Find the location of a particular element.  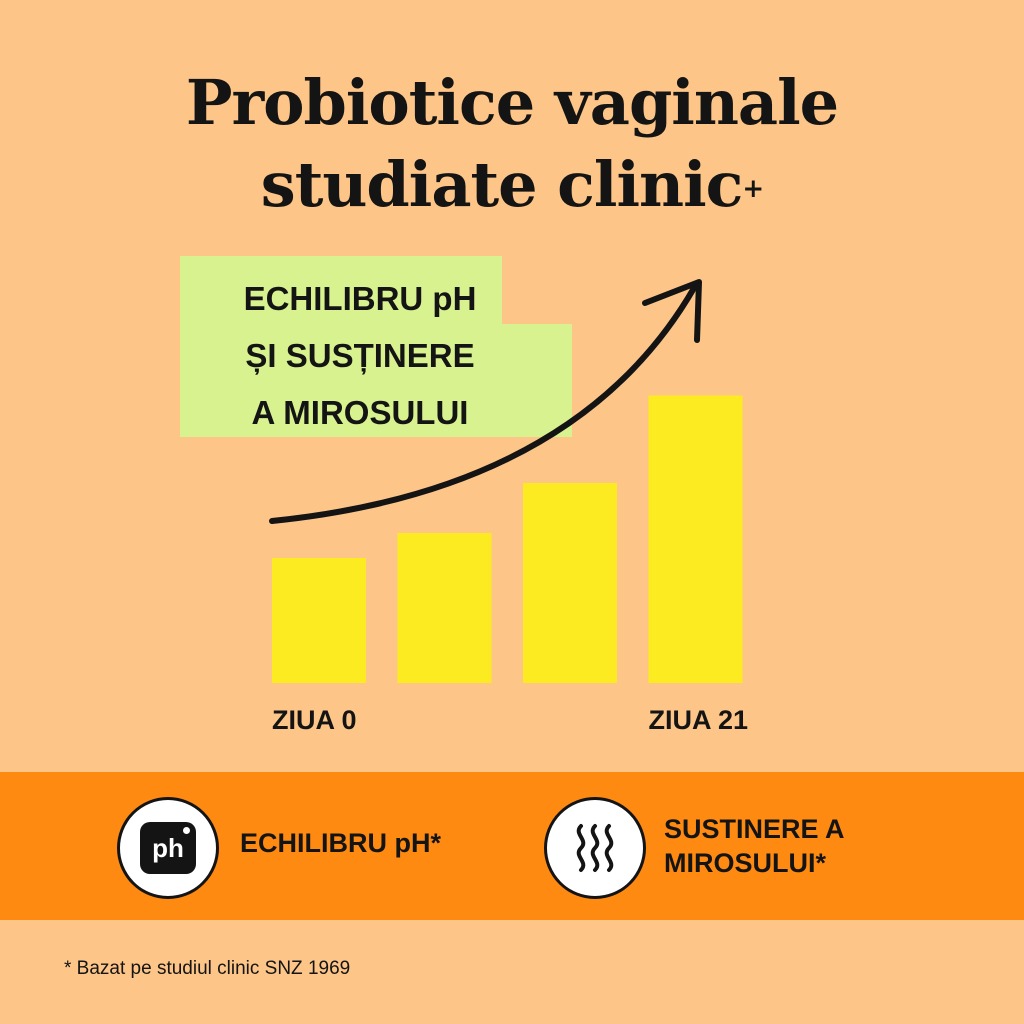

bars-group is located at coordinates (507, 539).